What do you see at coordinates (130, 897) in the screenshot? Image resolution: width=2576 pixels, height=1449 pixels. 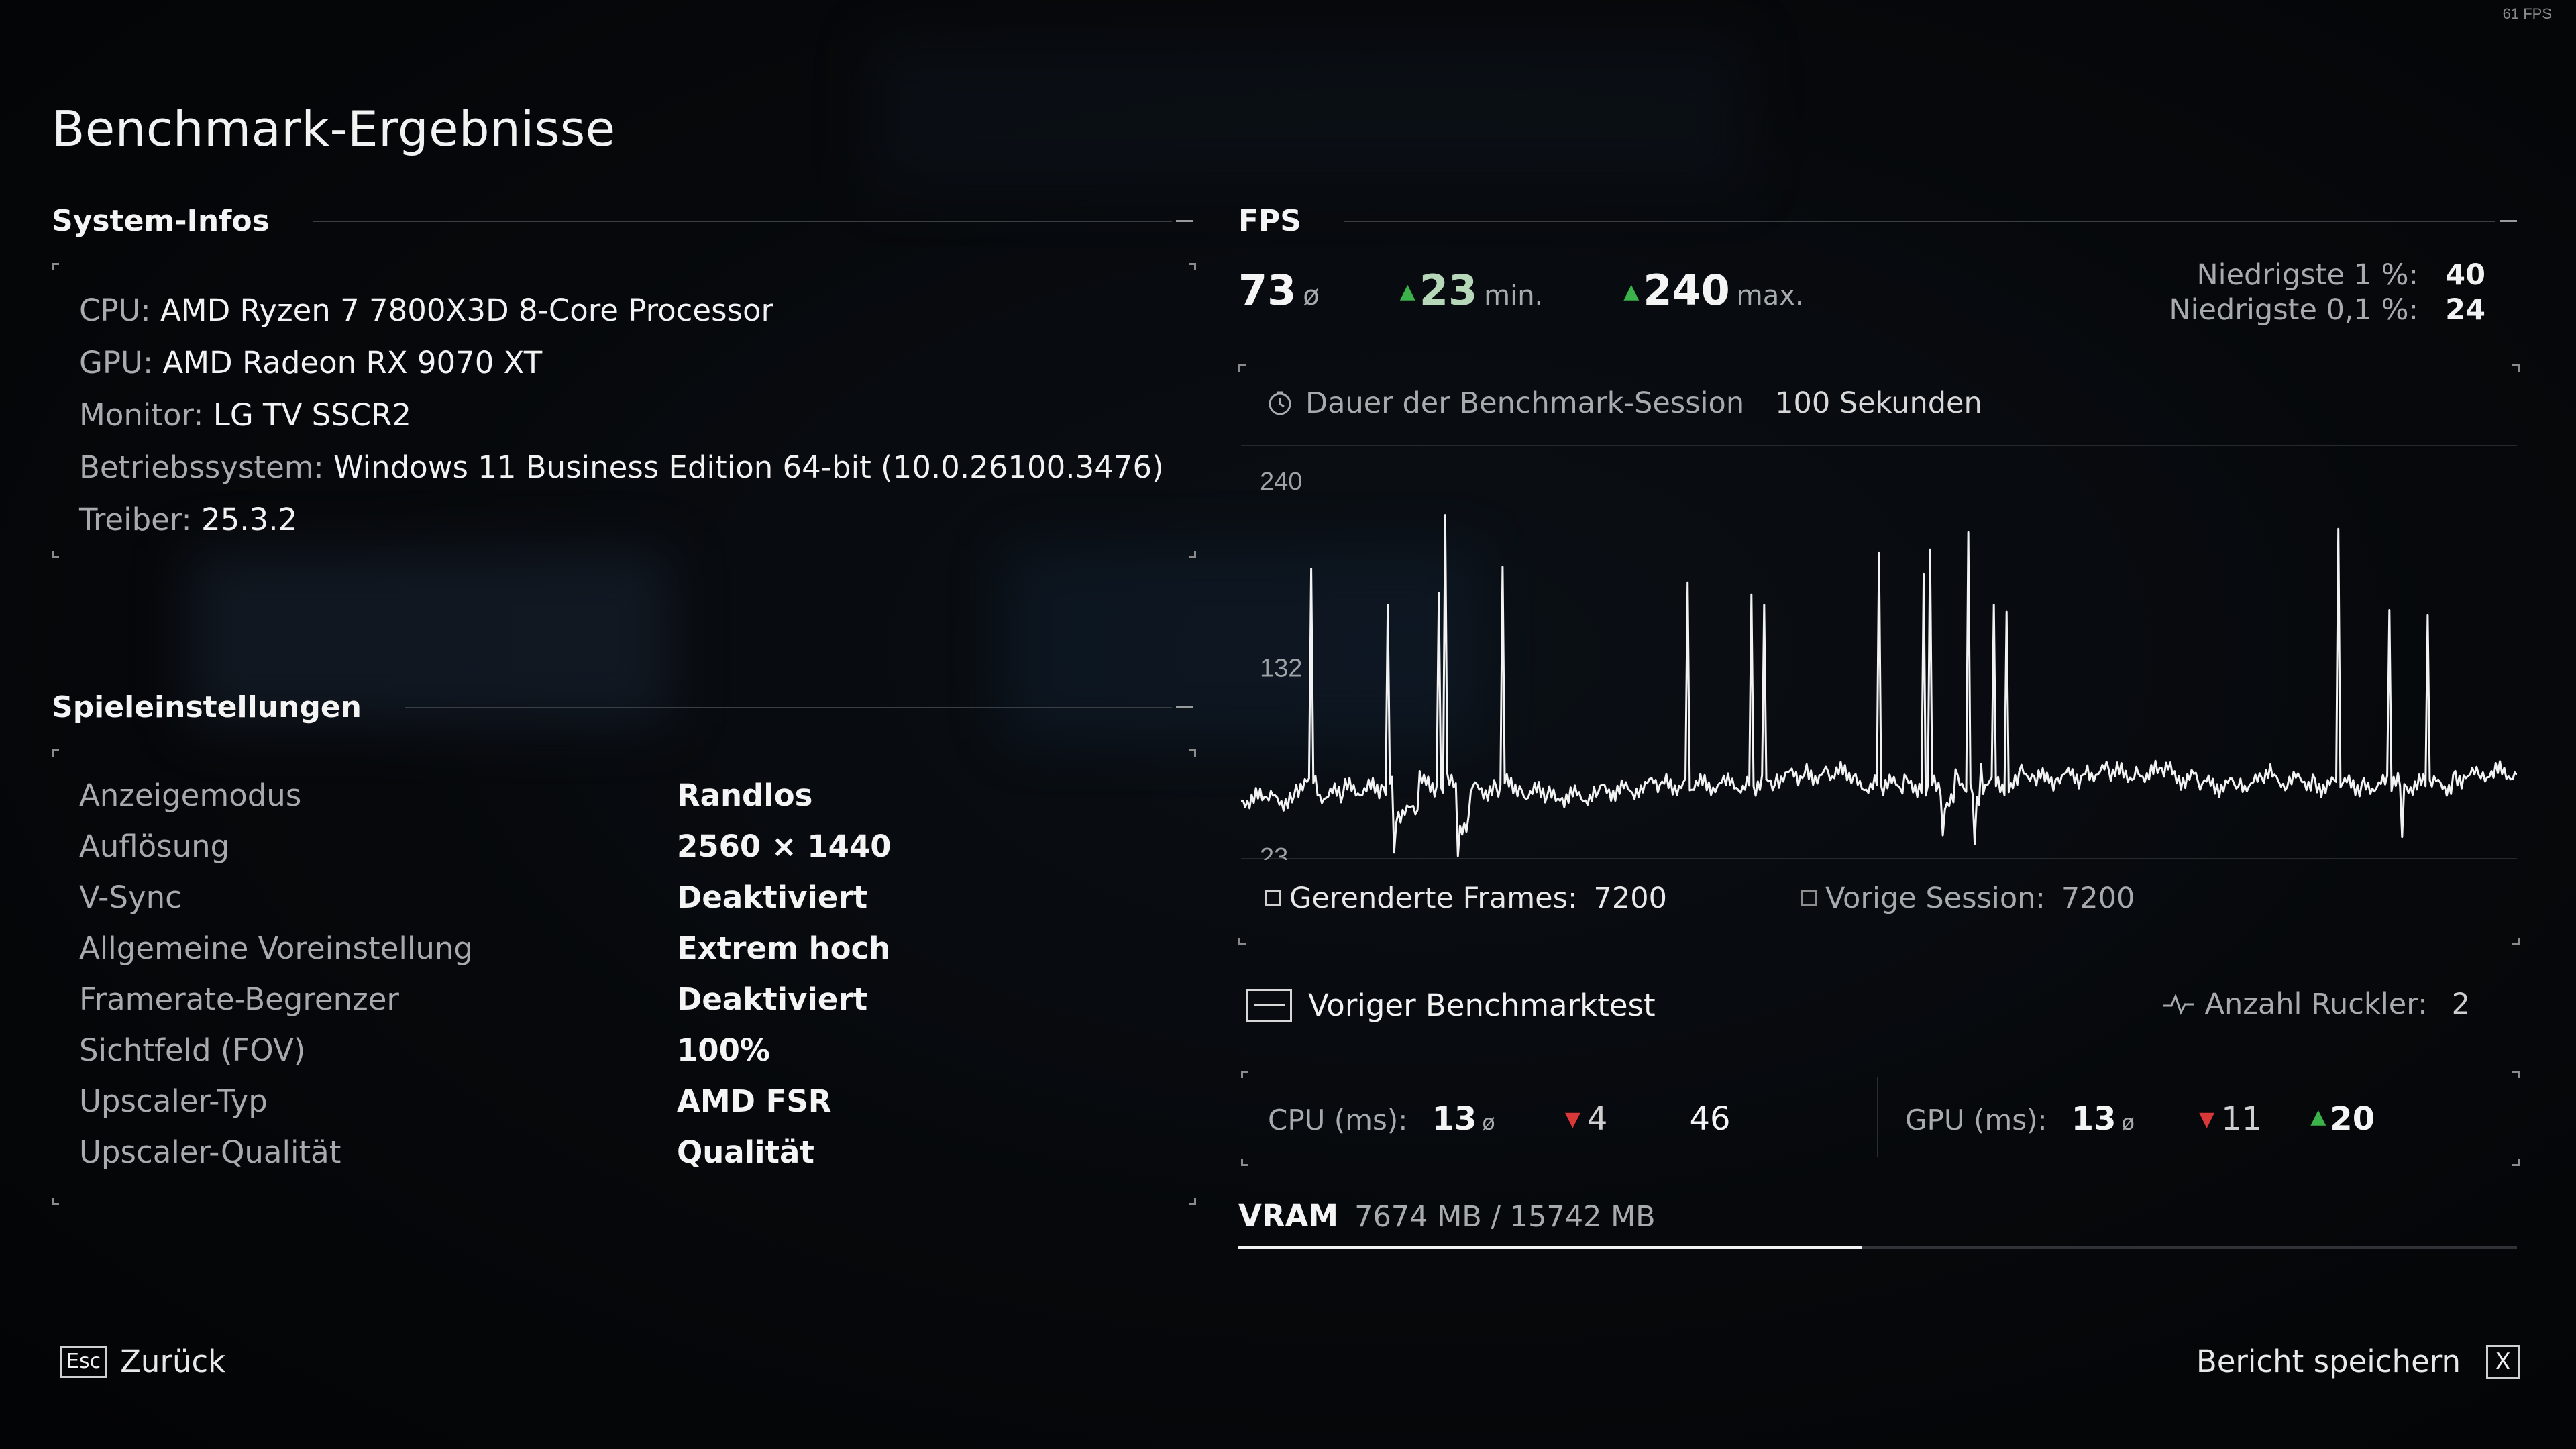 I see `setting-label: V-Sync` at bounding box center [130, 897].